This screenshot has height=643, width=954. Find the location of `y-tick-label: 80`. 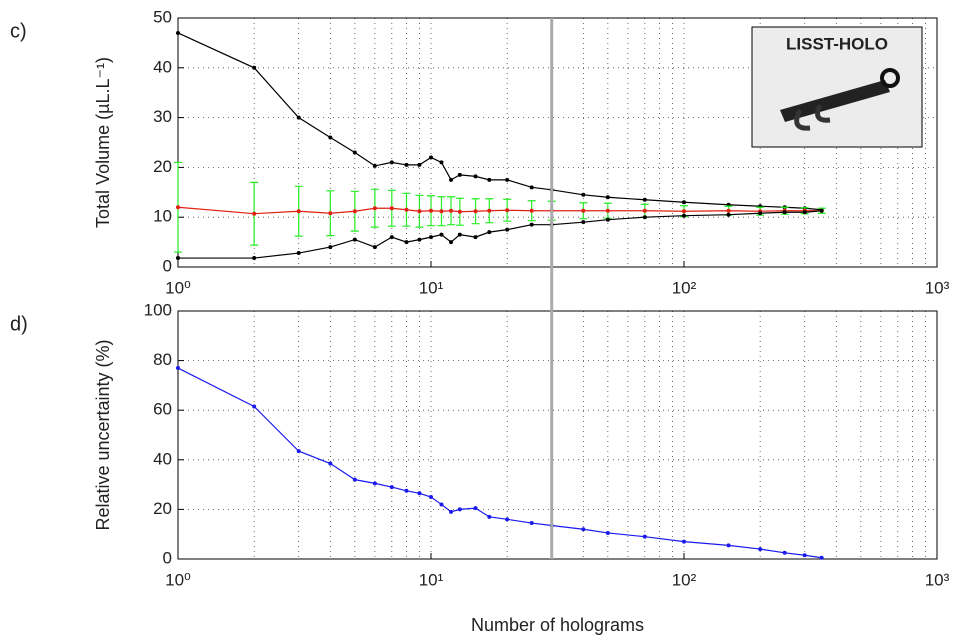

y-tick-label: 80 is located at coordinates (162, 359).